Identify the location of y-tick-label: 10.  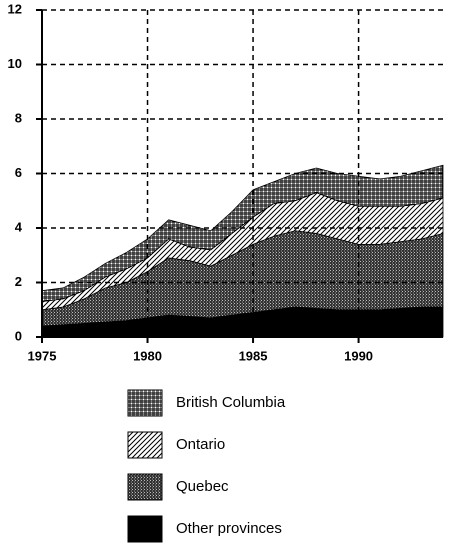
(15, 63).